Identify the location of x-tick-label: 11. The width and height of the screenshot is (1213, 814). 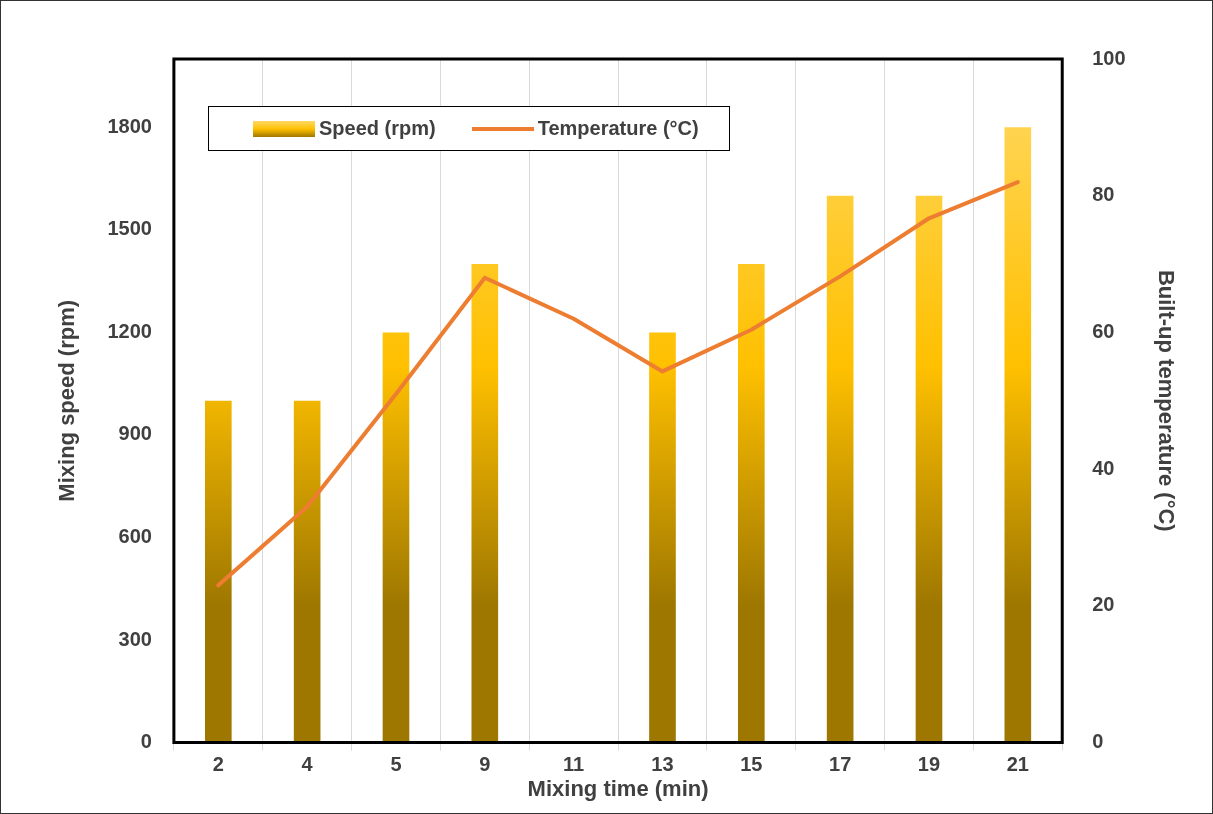
(574, 764).